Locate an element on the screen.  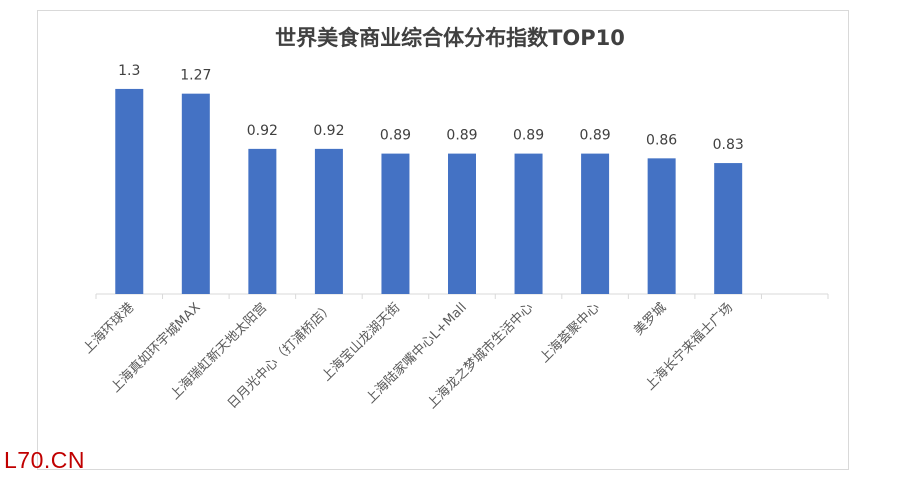
x-tick-label: 美罗城 is located at coordinates (650, 319).